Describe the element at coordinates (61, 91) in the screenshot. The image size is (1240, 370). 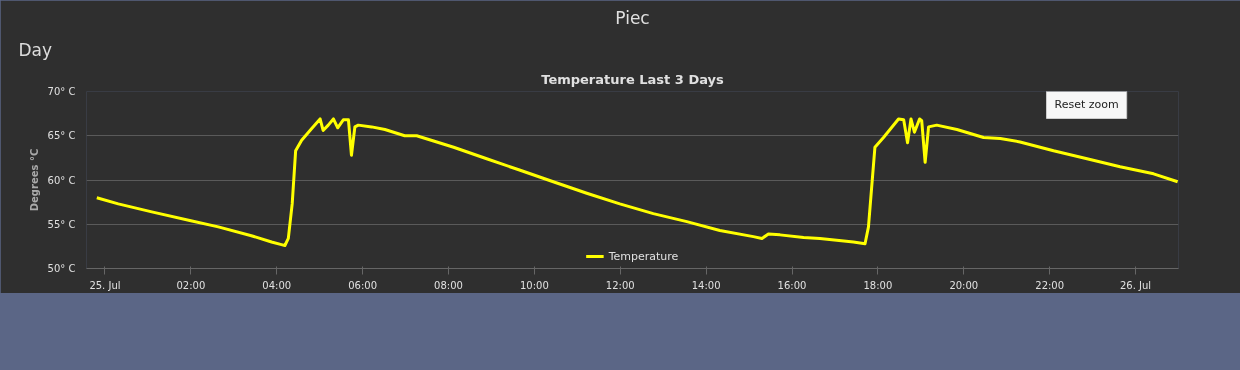
I see `y-tick-label: 70° C` at that location.